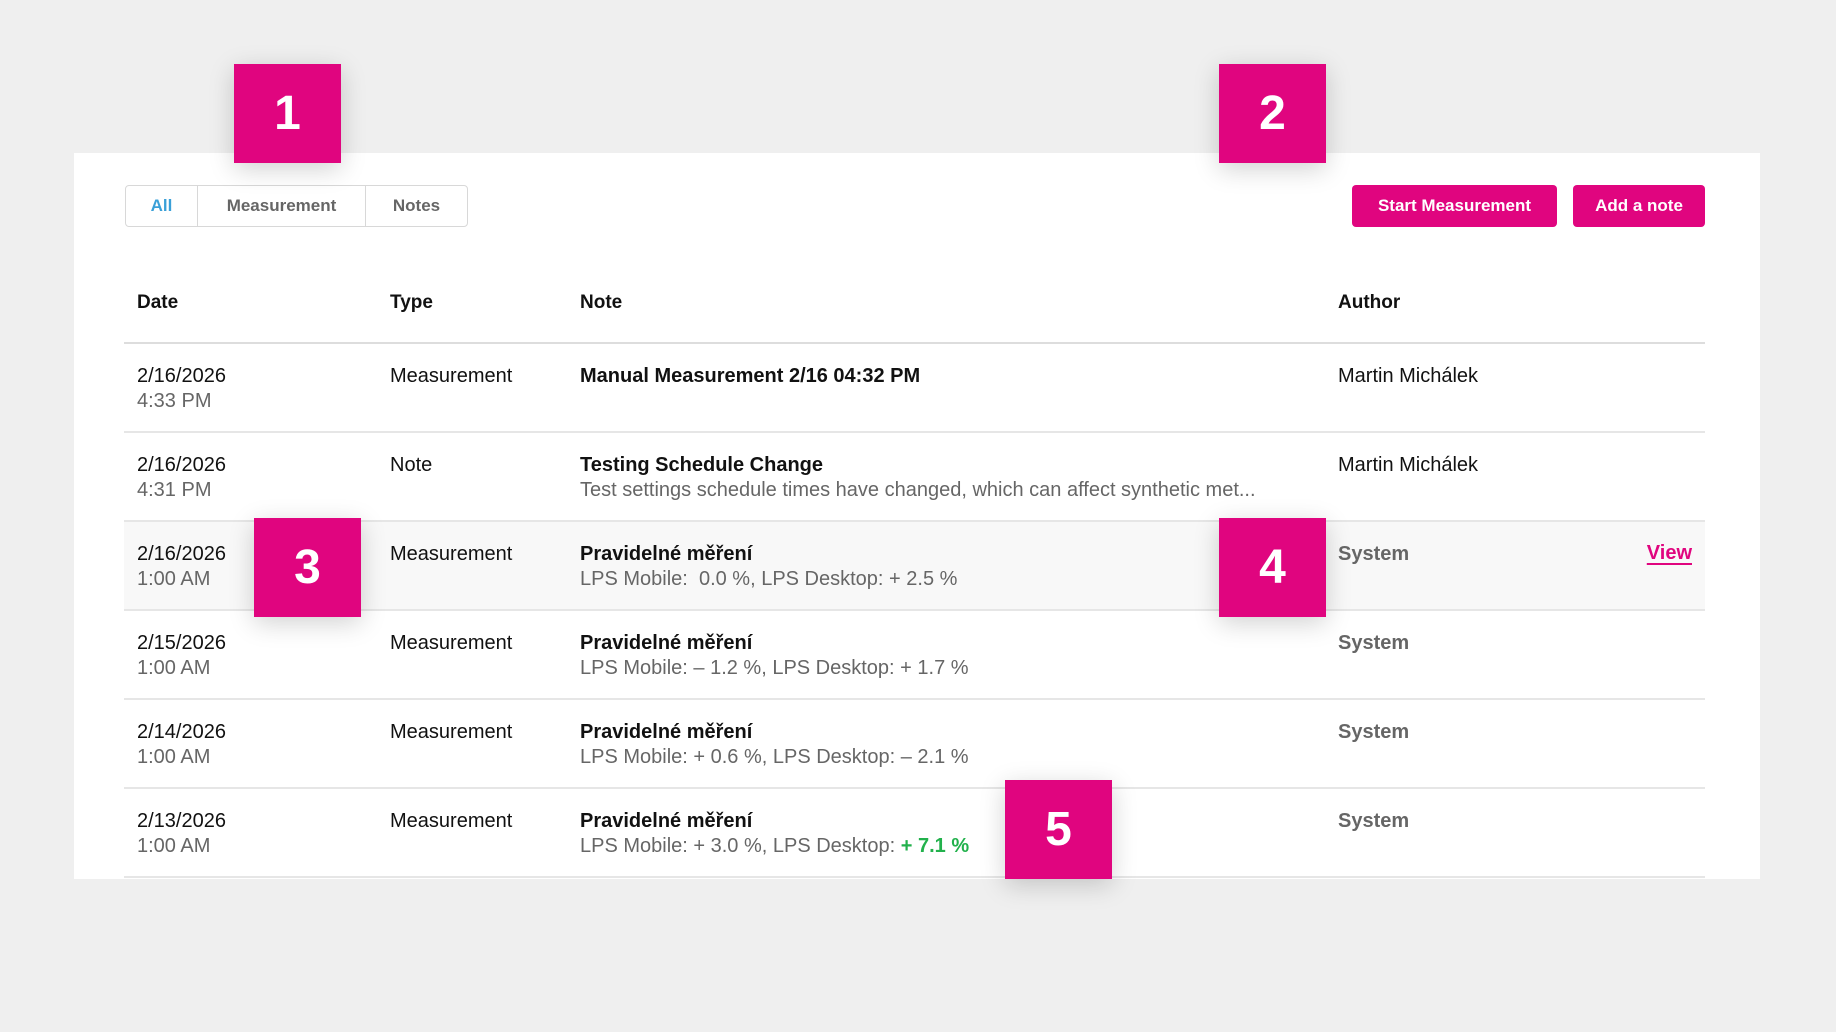 The width and height of the screenshot is (1836, 1032). What do you see at coordinates (1669, 553) in the screenshot?
I see `view-link: View` at bounding box center [1669, 553].